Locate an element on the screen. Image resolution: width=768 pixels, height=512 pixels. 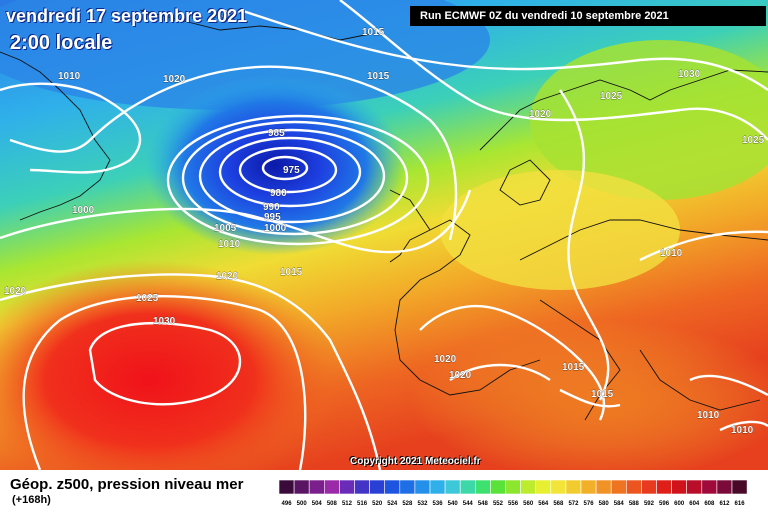
scale-tick-label: 576 is located at coordinates (589, 504).